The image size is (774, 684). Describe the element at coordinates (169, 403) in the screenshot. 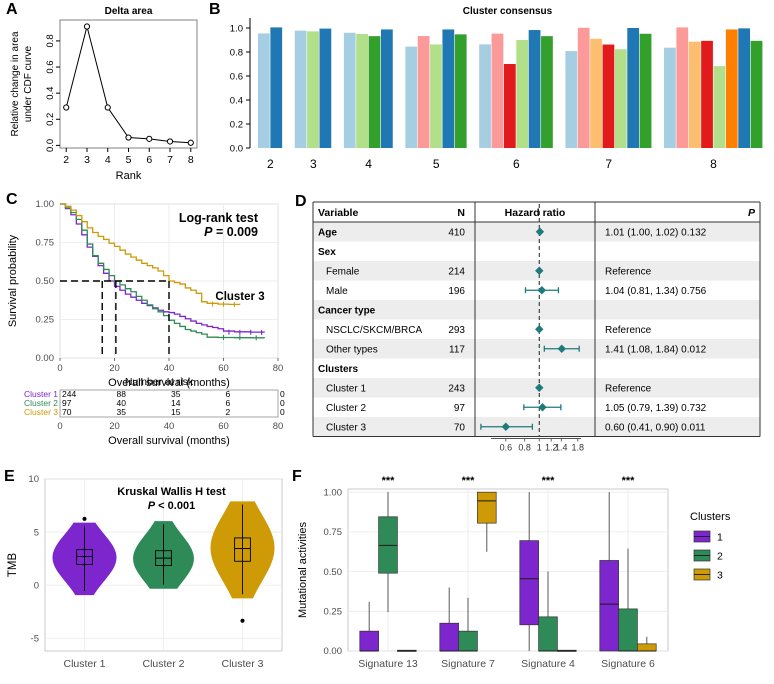

I see `risk-table-frame` at that location.